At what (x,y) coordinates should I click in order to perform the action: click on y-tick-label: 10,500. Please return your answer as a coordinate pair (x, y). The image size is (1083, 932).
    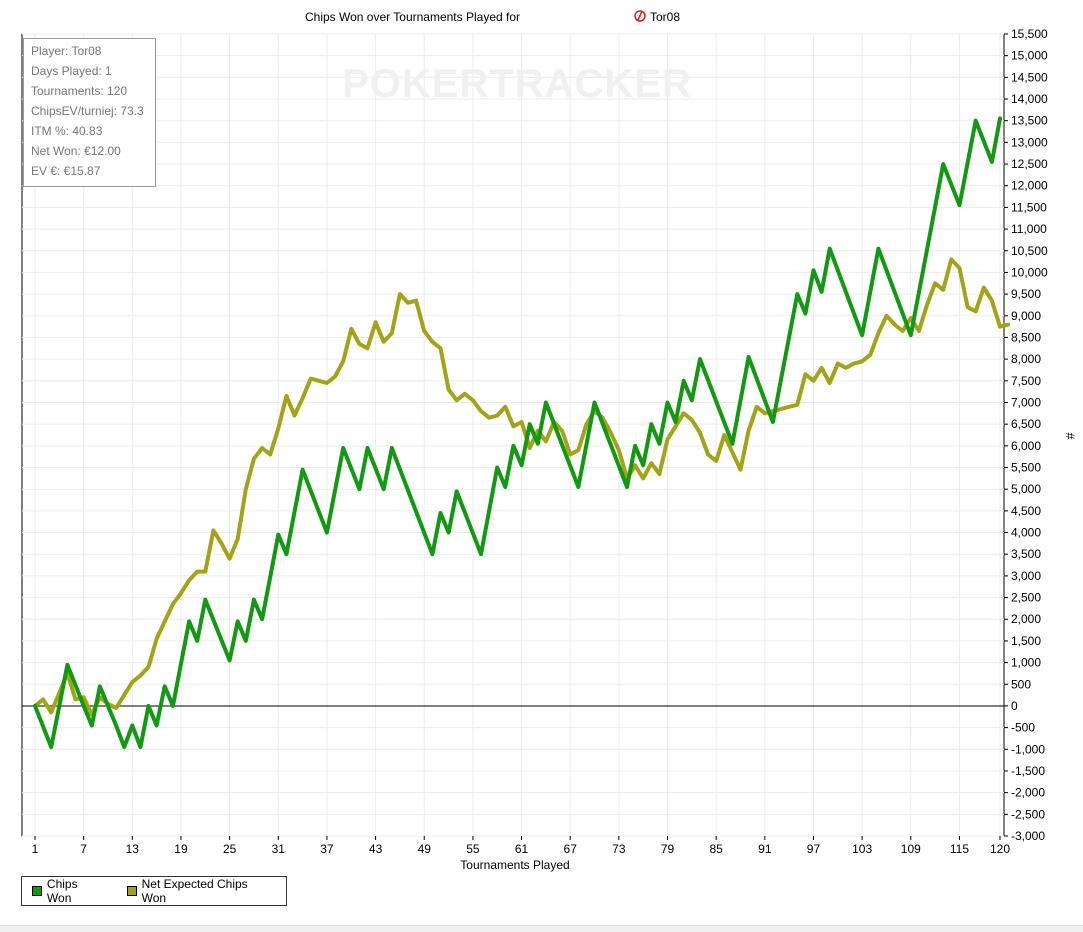
    Looking at the image, I should click on (1029, 251).